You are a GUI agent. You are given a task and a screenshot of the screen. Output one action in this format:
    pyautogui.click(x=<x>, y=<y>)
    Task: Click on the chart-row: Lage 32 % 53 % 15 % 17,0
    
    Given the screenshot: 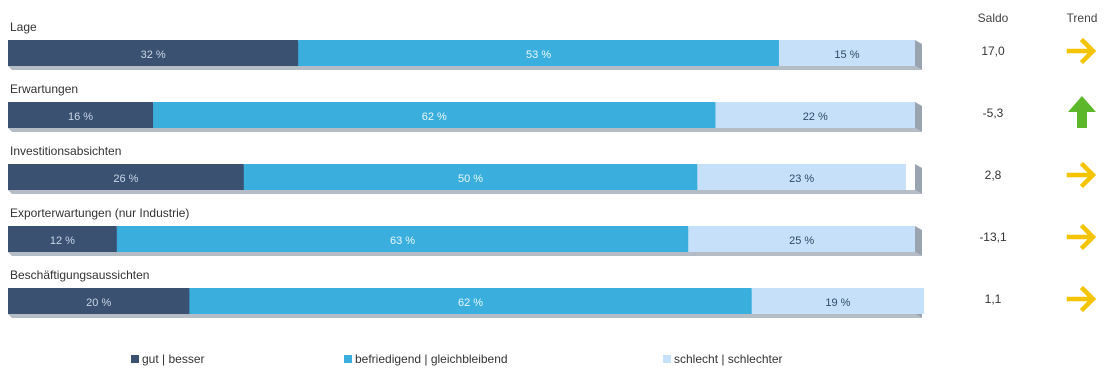 What is the action you would take?
    pyautogui.click(x=552, y=45)
    